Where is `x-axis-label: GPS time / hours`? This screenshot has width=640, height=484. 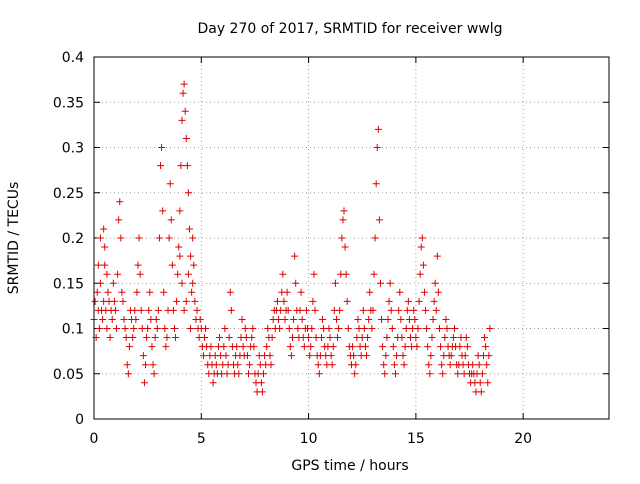 x-axis-label: GPS time / hours is located at coordinates (349, 466).